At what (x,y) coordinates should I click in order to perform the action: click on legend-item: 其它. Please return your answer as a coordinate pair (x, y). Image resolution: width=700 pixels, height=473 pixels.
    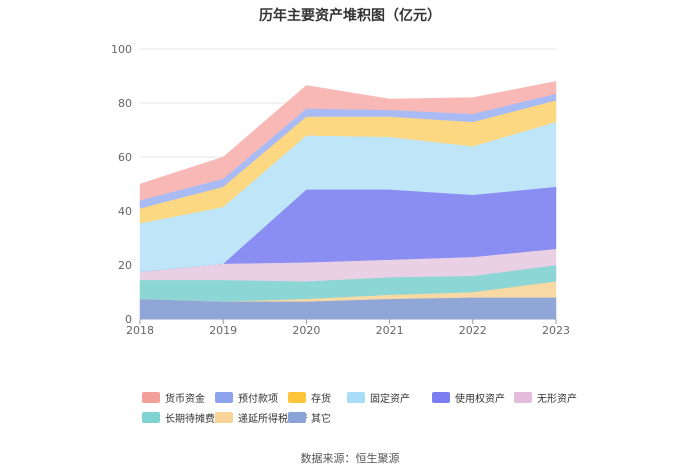
    Looking at the image, I should click on (309, 417).